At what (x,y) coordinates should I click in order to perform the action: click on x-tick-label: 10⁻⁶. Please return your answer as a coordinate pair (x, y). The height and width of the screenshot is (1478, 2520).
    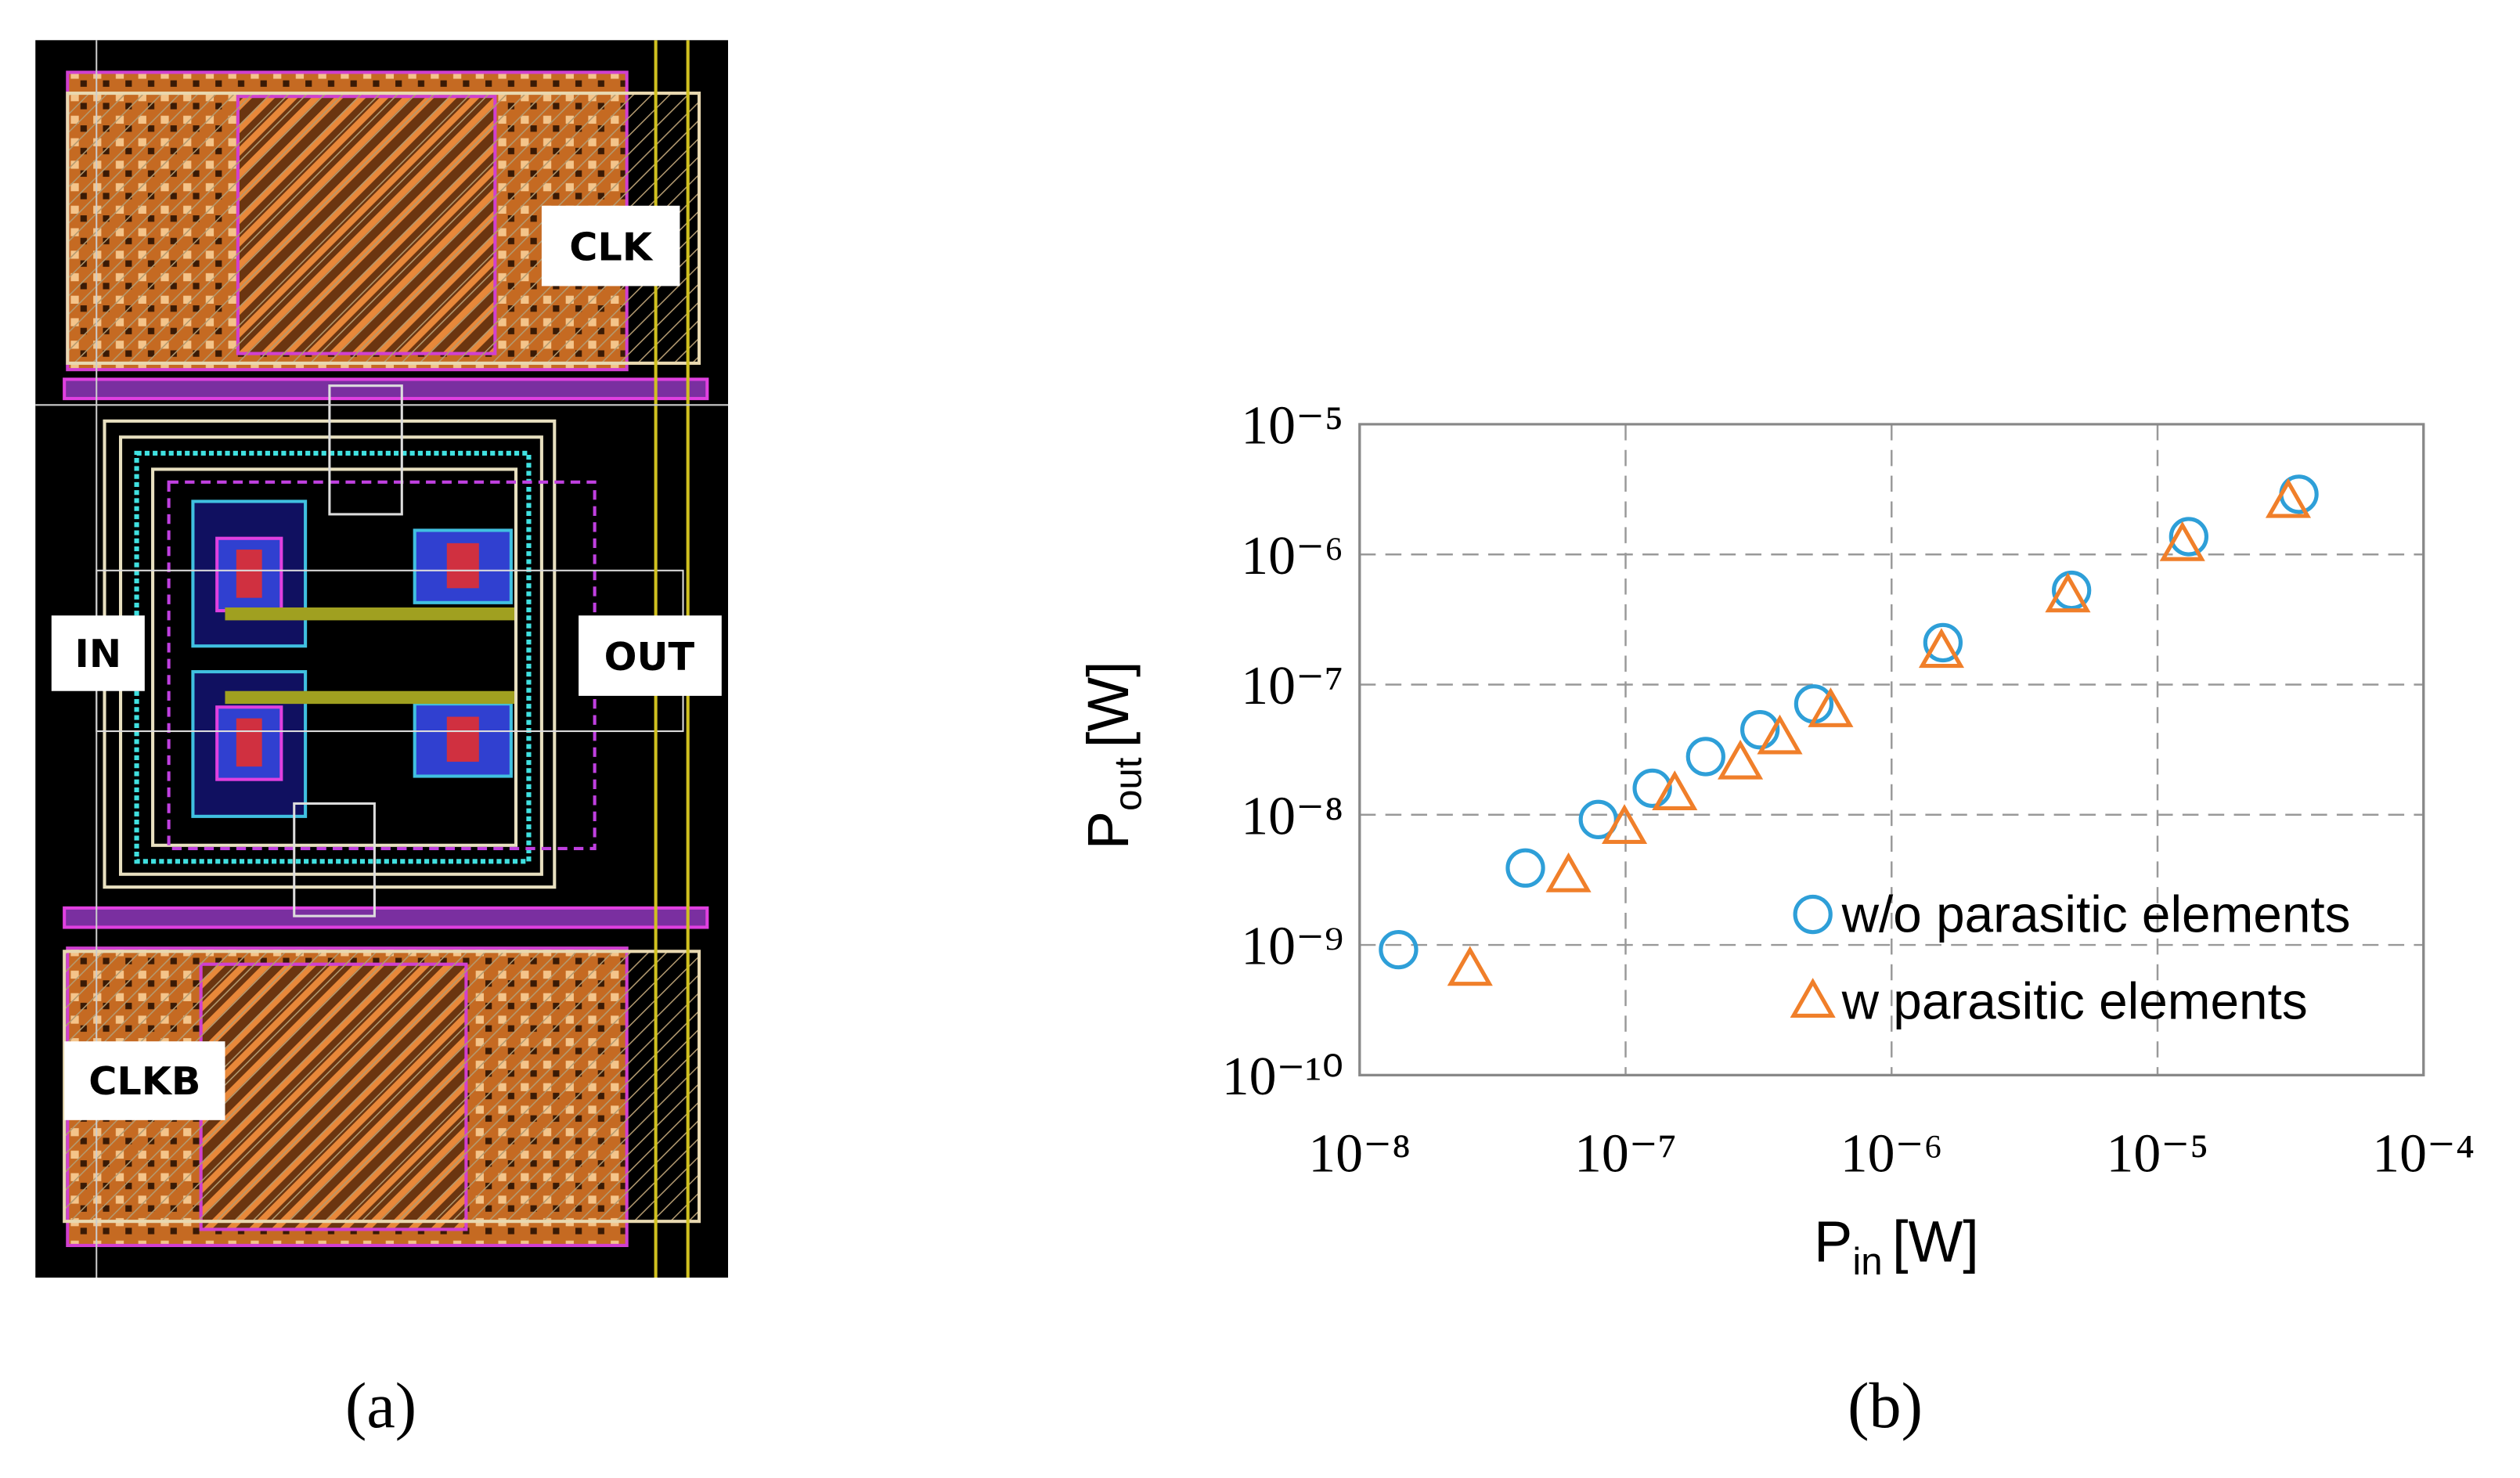
    Looking at the image, I should click on (1891, 1154).